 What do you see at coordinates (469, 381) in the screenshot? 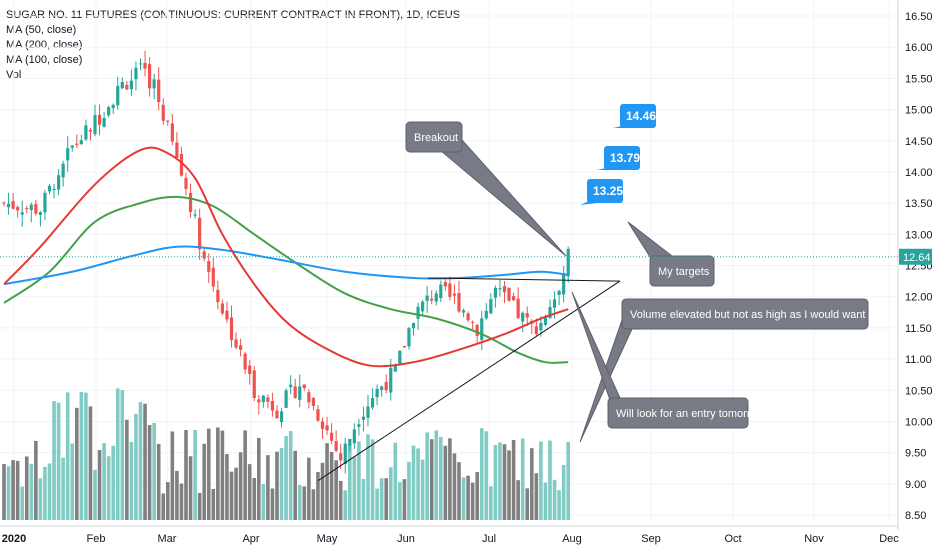
I see `support-trendline` at bounding box center [469, 381].